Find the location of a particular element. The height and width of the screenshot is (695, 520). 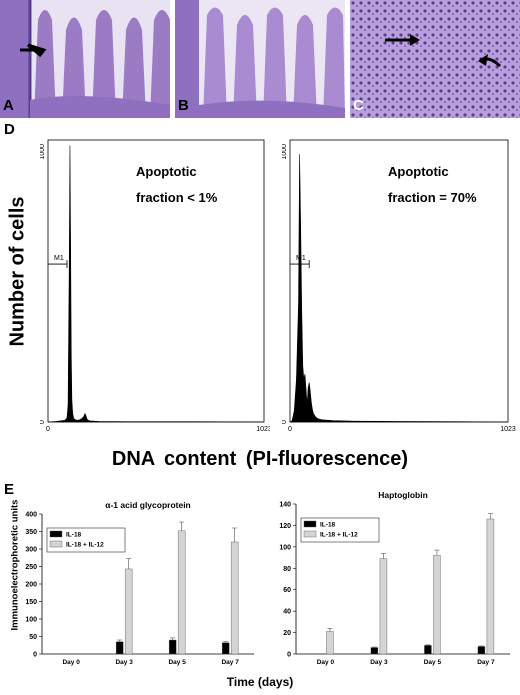

histogram-2-y-tick-max: 1000 is located at coordinates (285, 152).